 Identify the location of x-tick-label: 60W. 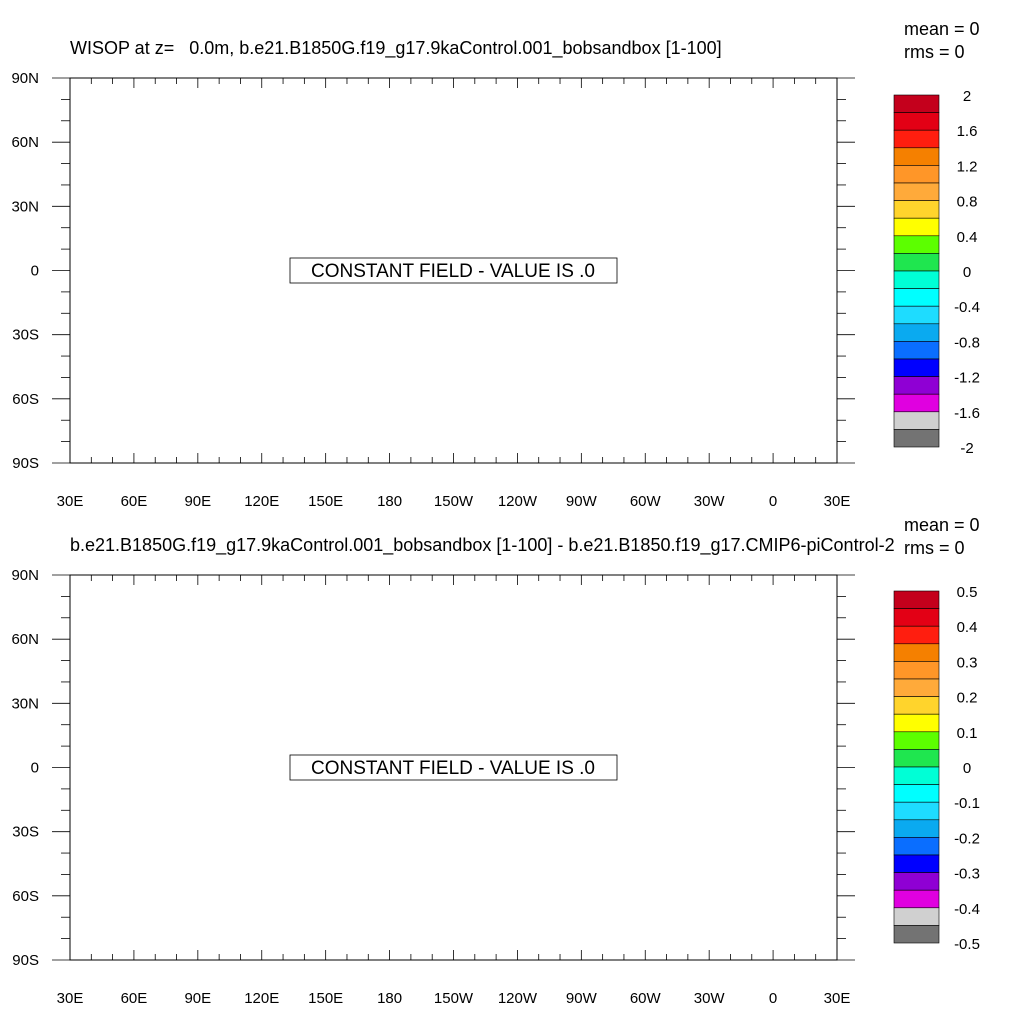
(646, 501).